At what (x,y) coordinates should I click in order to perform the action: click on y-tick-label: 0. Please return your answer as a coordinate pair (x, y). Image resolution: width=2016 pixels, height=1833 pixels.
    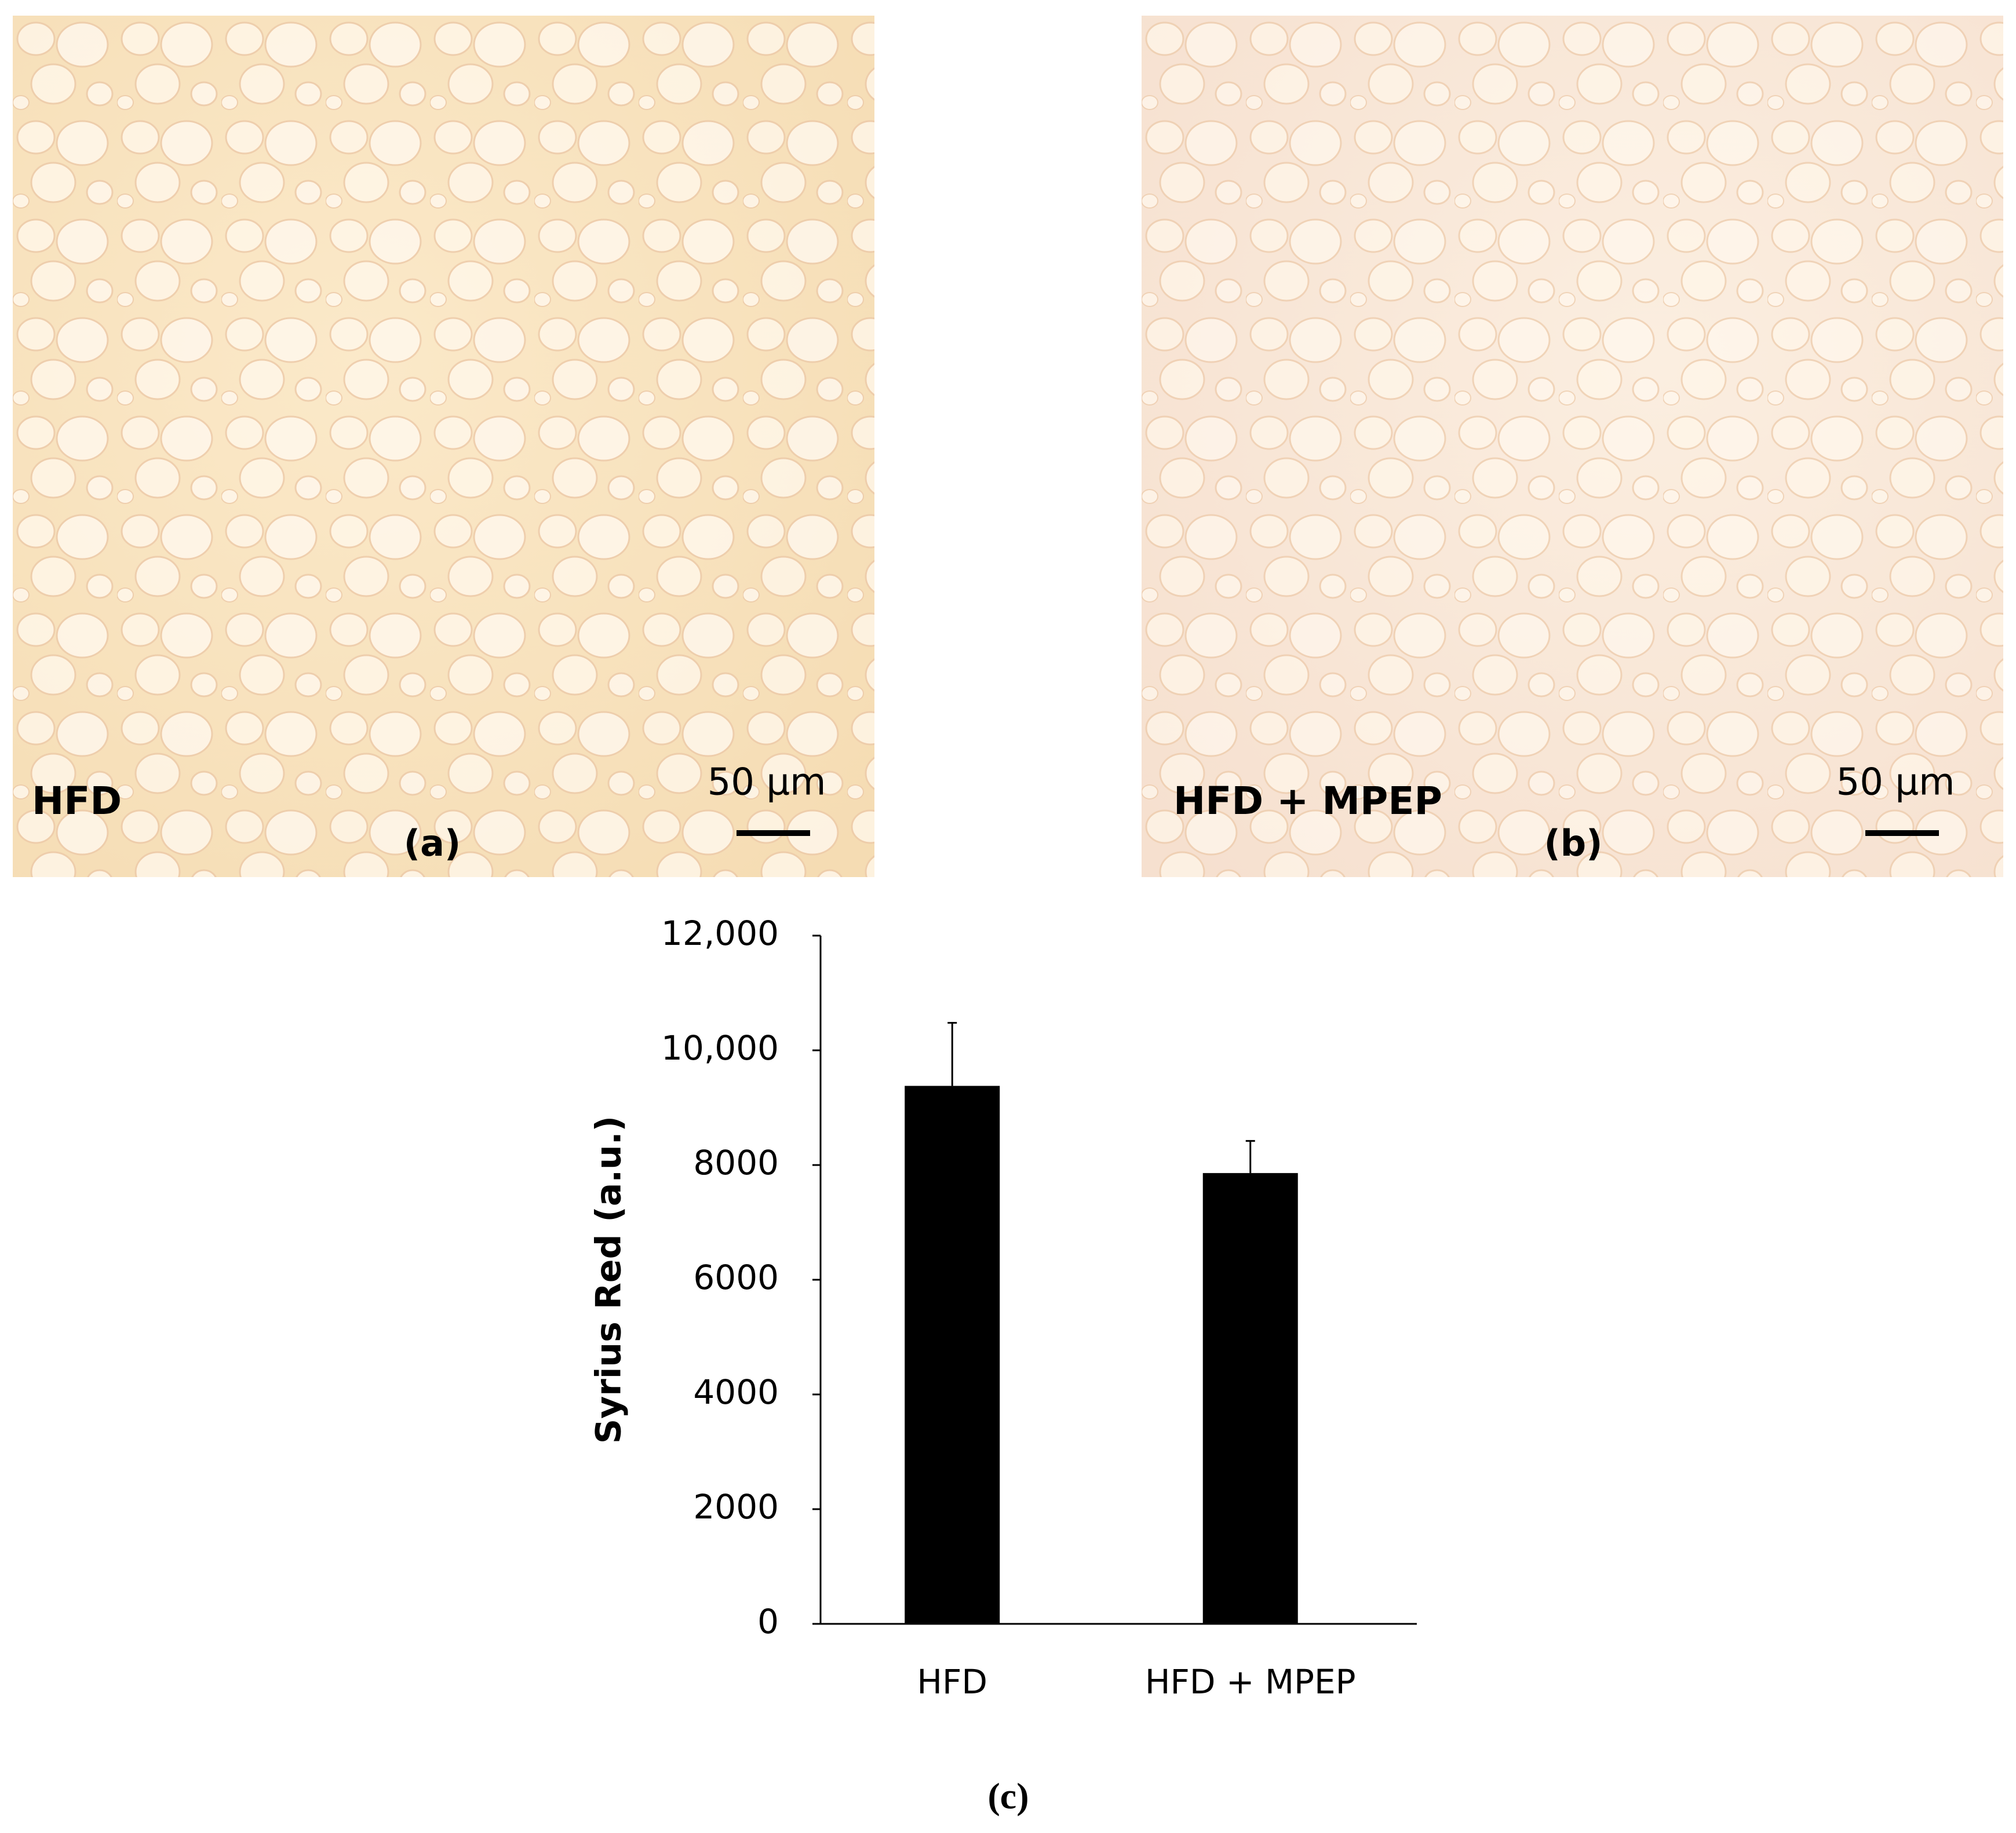
    Looking at the image, I should click on (768, 1621).